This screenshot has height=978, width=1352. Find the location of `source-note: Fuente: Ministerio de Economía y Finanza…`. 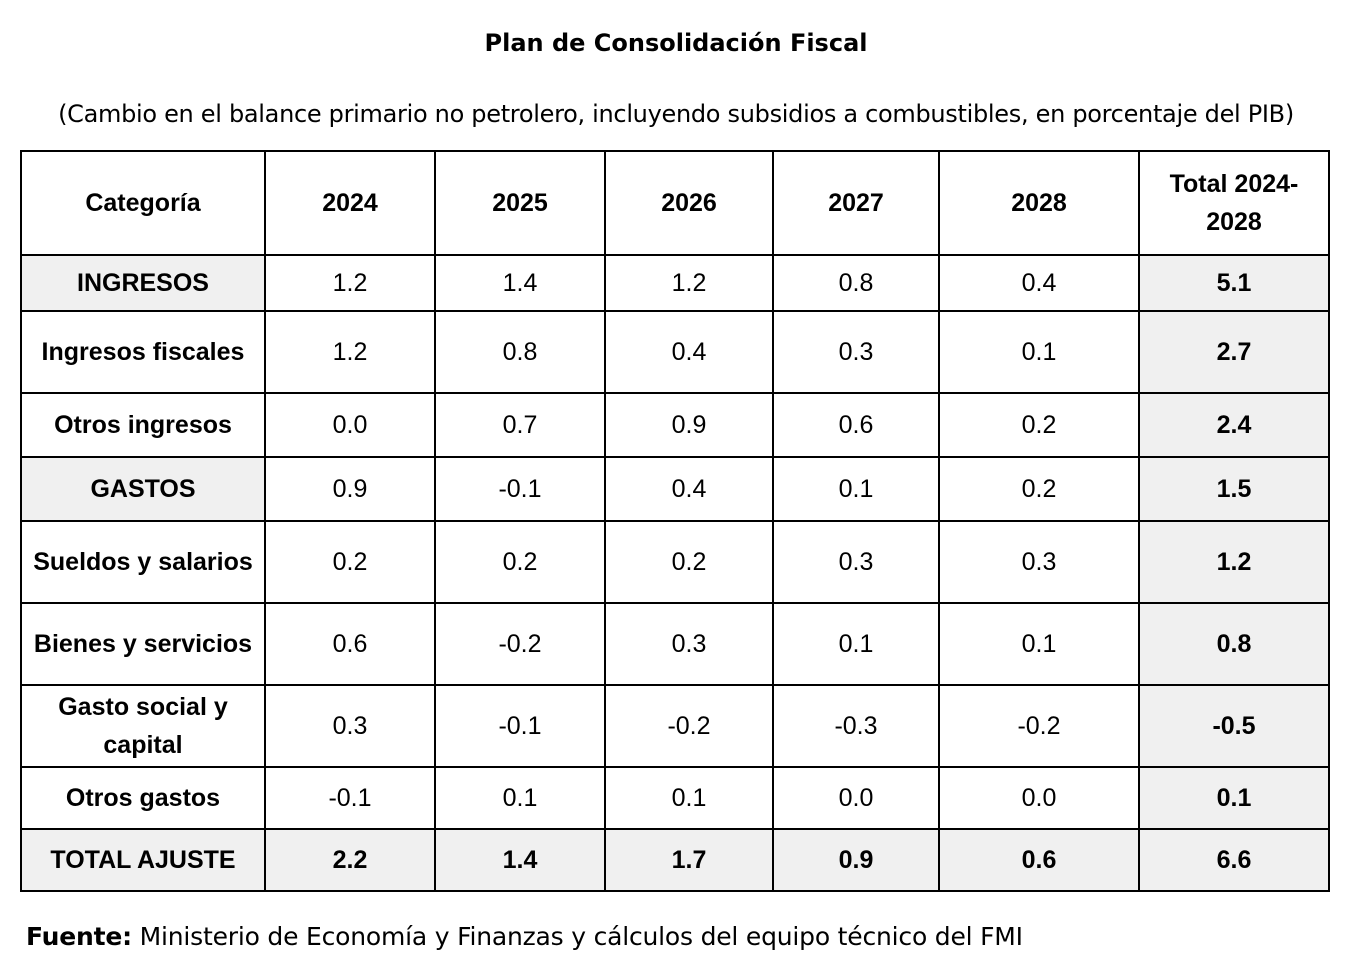

source-note: Fuente: Ministerio de Economía y Finanza… is located at coordinates (524, 937).